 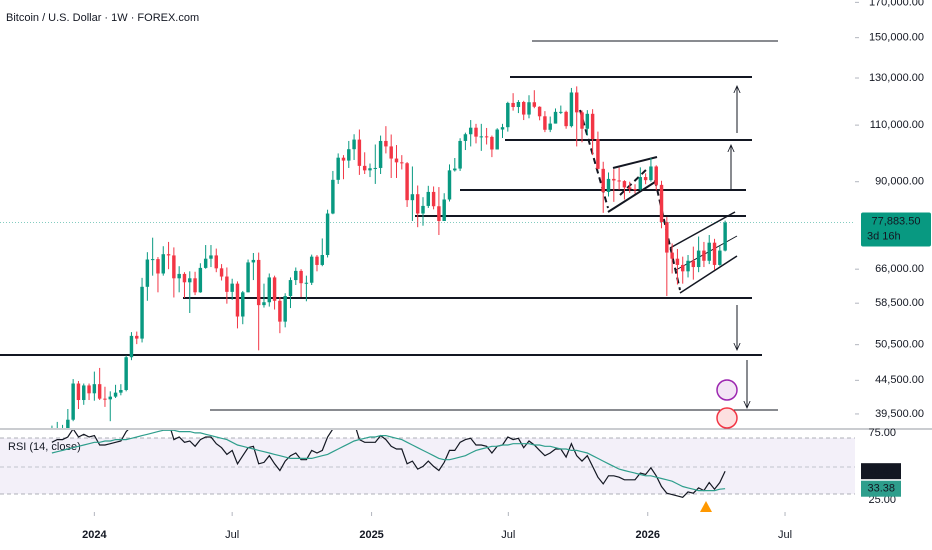 What do you see at coordinates (727, 418) in the screenshot?
I see `economic-event-icon` at bounding box center [727, 418].